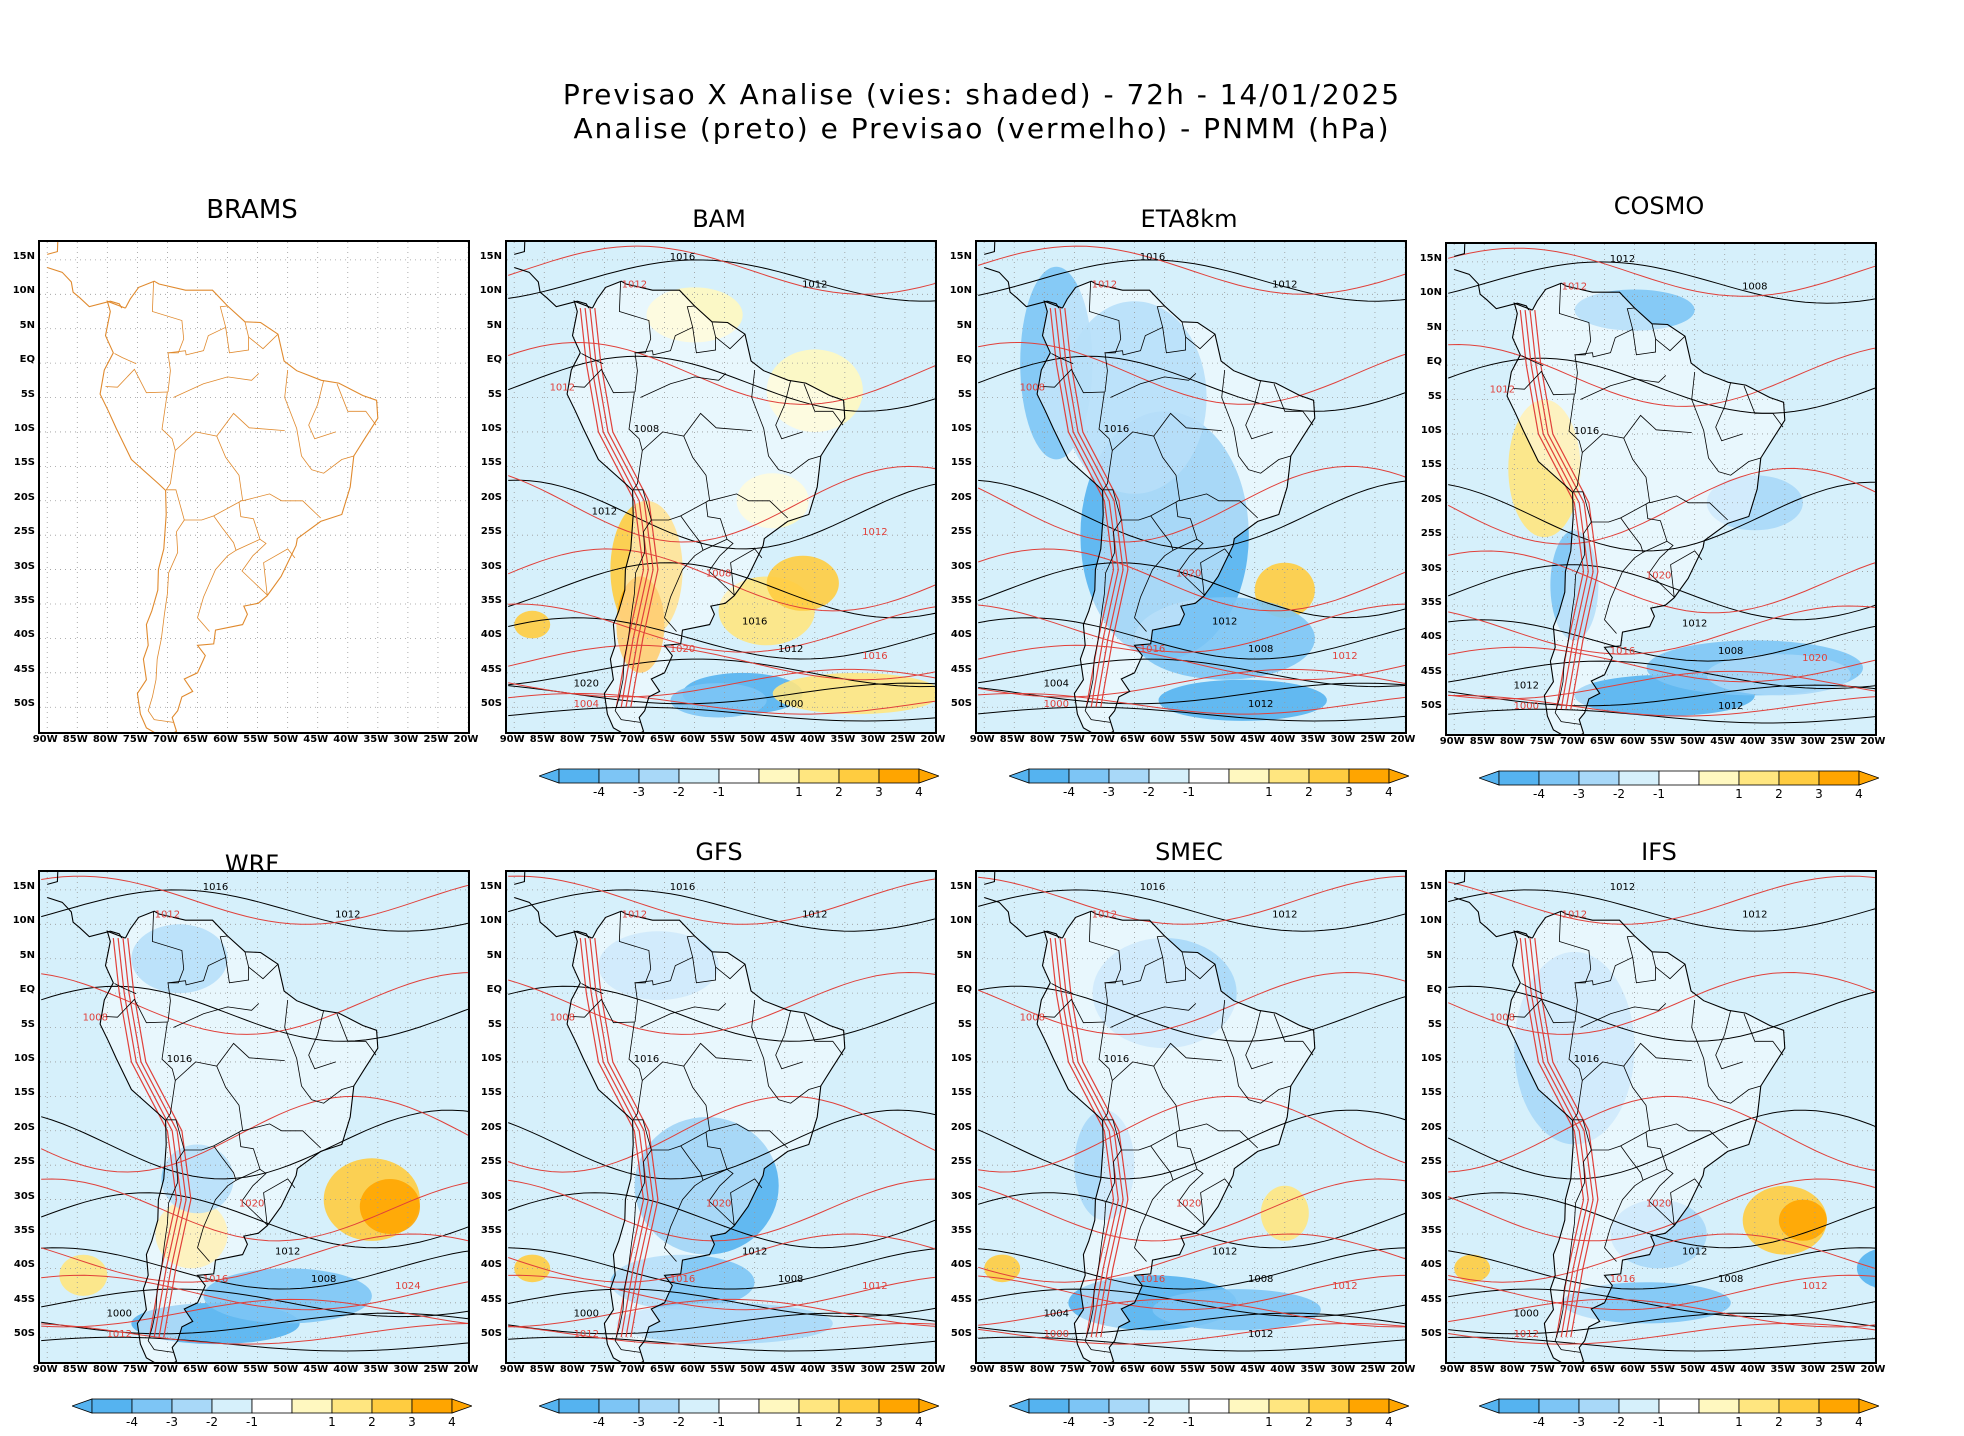  Describe the element at coordinates (961, 1265) in the screenshot. I see `lat-tick-label: 40S` at that location.